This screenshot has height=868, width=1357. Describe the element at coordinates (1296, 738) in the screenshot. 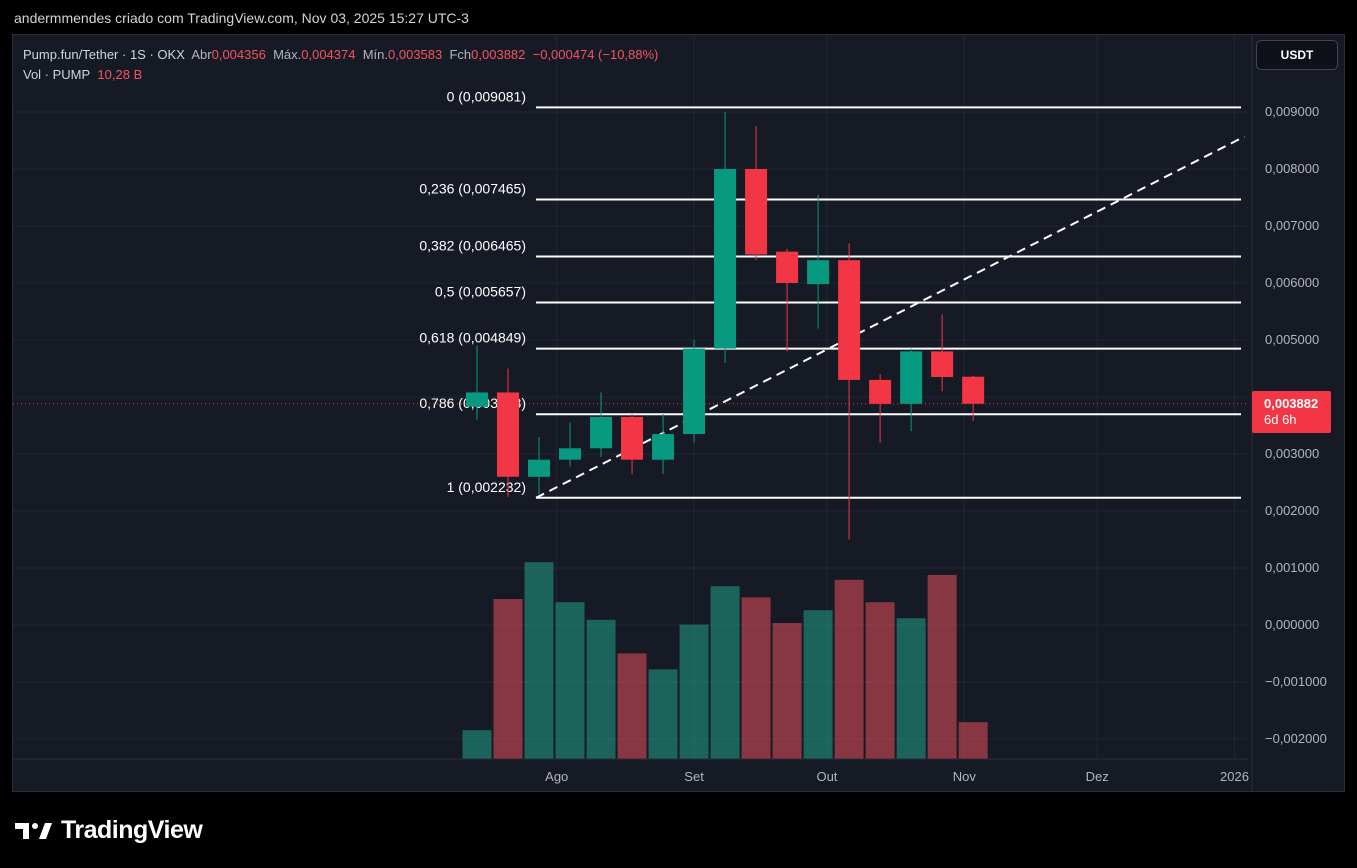

I see `y-tick-label: −0,002000` at that location.